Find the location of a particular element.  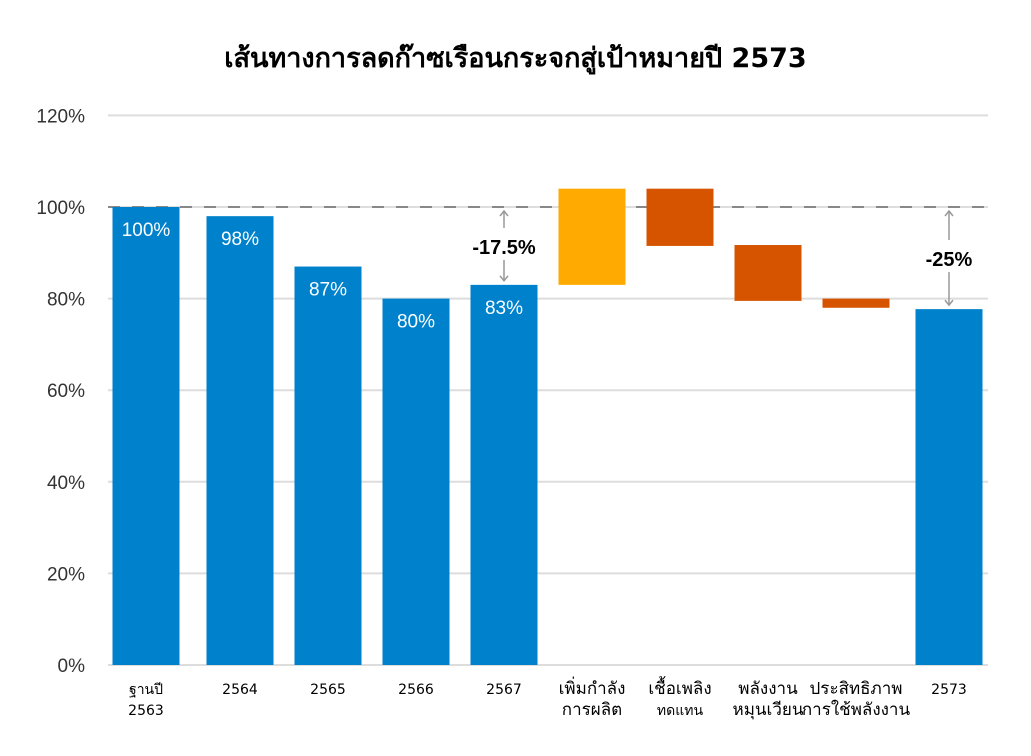

x-tick-label: 2563 is located at coordinates (146, 711).